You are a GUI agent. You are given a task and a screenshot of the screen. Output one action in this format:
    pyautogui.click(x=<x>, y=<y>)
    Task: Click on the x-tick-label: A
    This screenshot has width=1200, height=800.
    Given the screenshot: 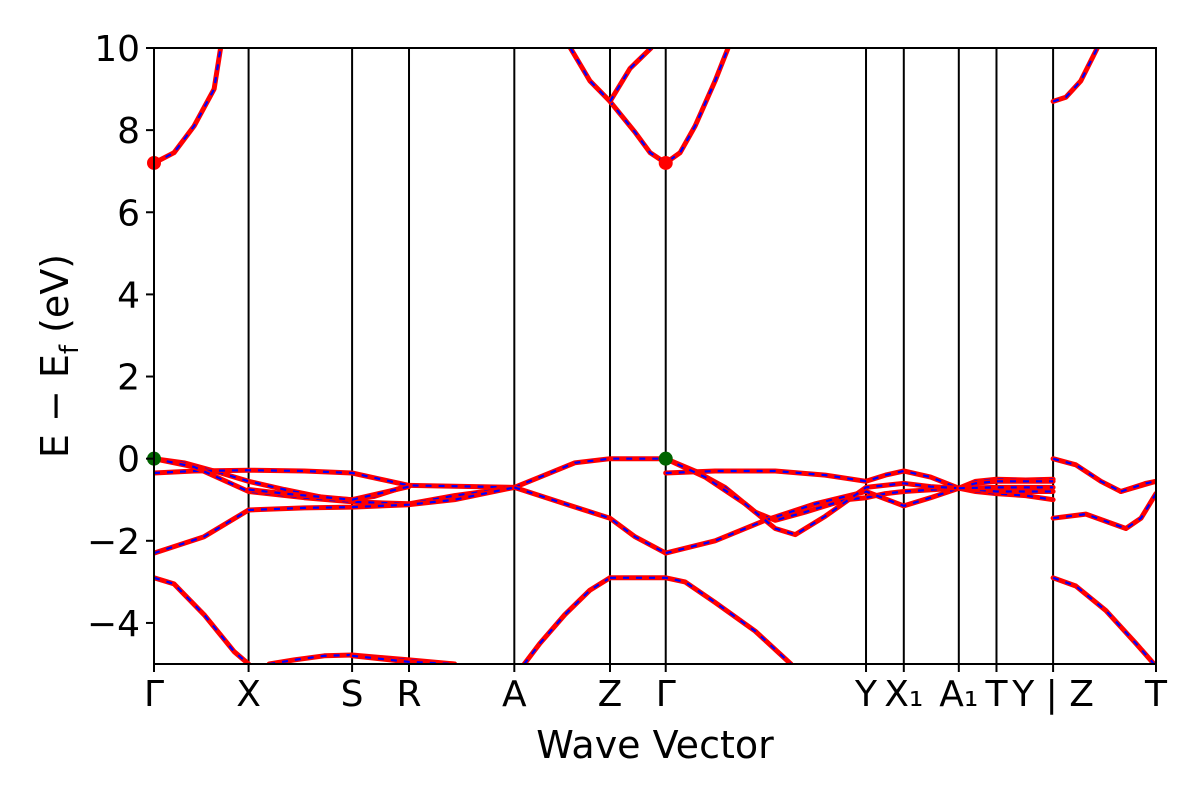 What is the action you would take?
    pyautogui.click(x=514, y=694)
    